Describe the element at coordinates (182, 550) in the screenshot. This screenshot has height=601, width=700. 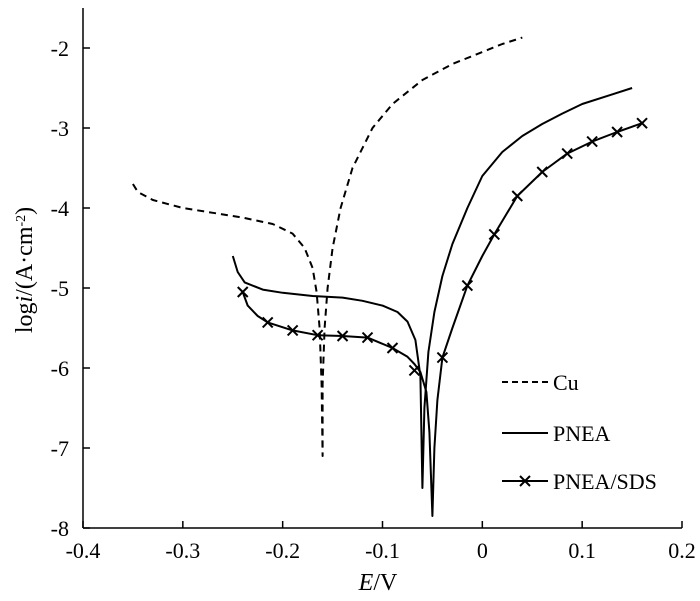
I see `x-tick-label: -0.3` at that location.